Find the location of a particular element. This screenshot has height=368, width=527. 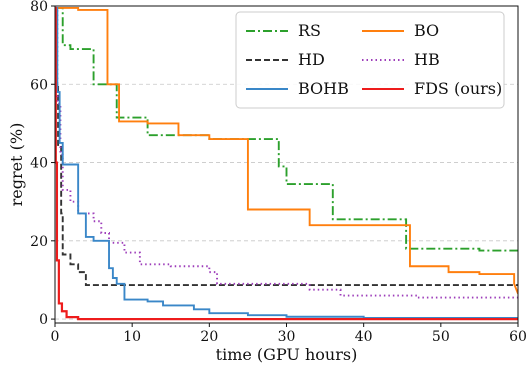

legend: RS BO HD HB BOHB FDS (ours) is located at coordinates (370, 60).